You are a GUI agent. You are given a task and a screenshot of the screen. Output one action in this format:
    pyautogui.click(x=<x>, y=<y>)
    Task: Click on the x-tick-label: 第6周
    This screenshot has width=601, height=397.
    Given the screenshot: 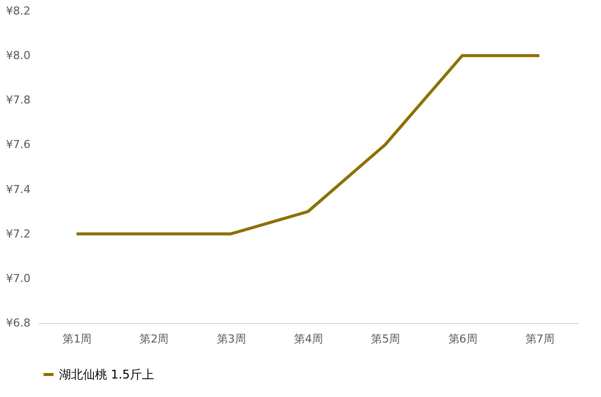 What is the action you would take?
    pyautogui.click(x=463, y=339)
    